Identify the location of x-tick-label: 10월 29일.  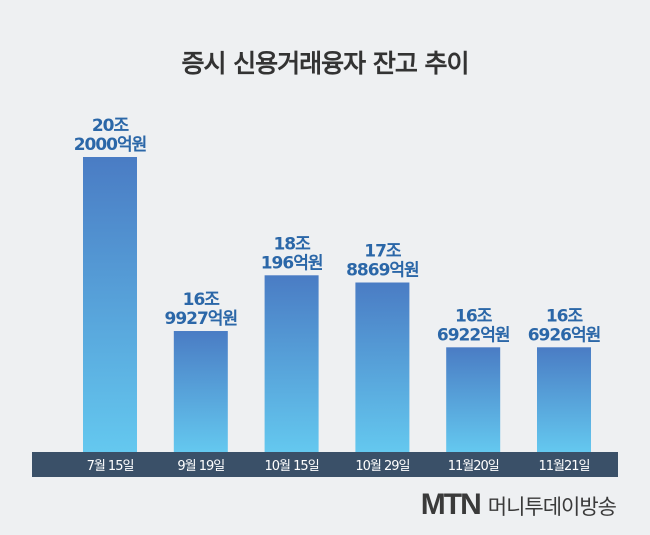
(382, 466).